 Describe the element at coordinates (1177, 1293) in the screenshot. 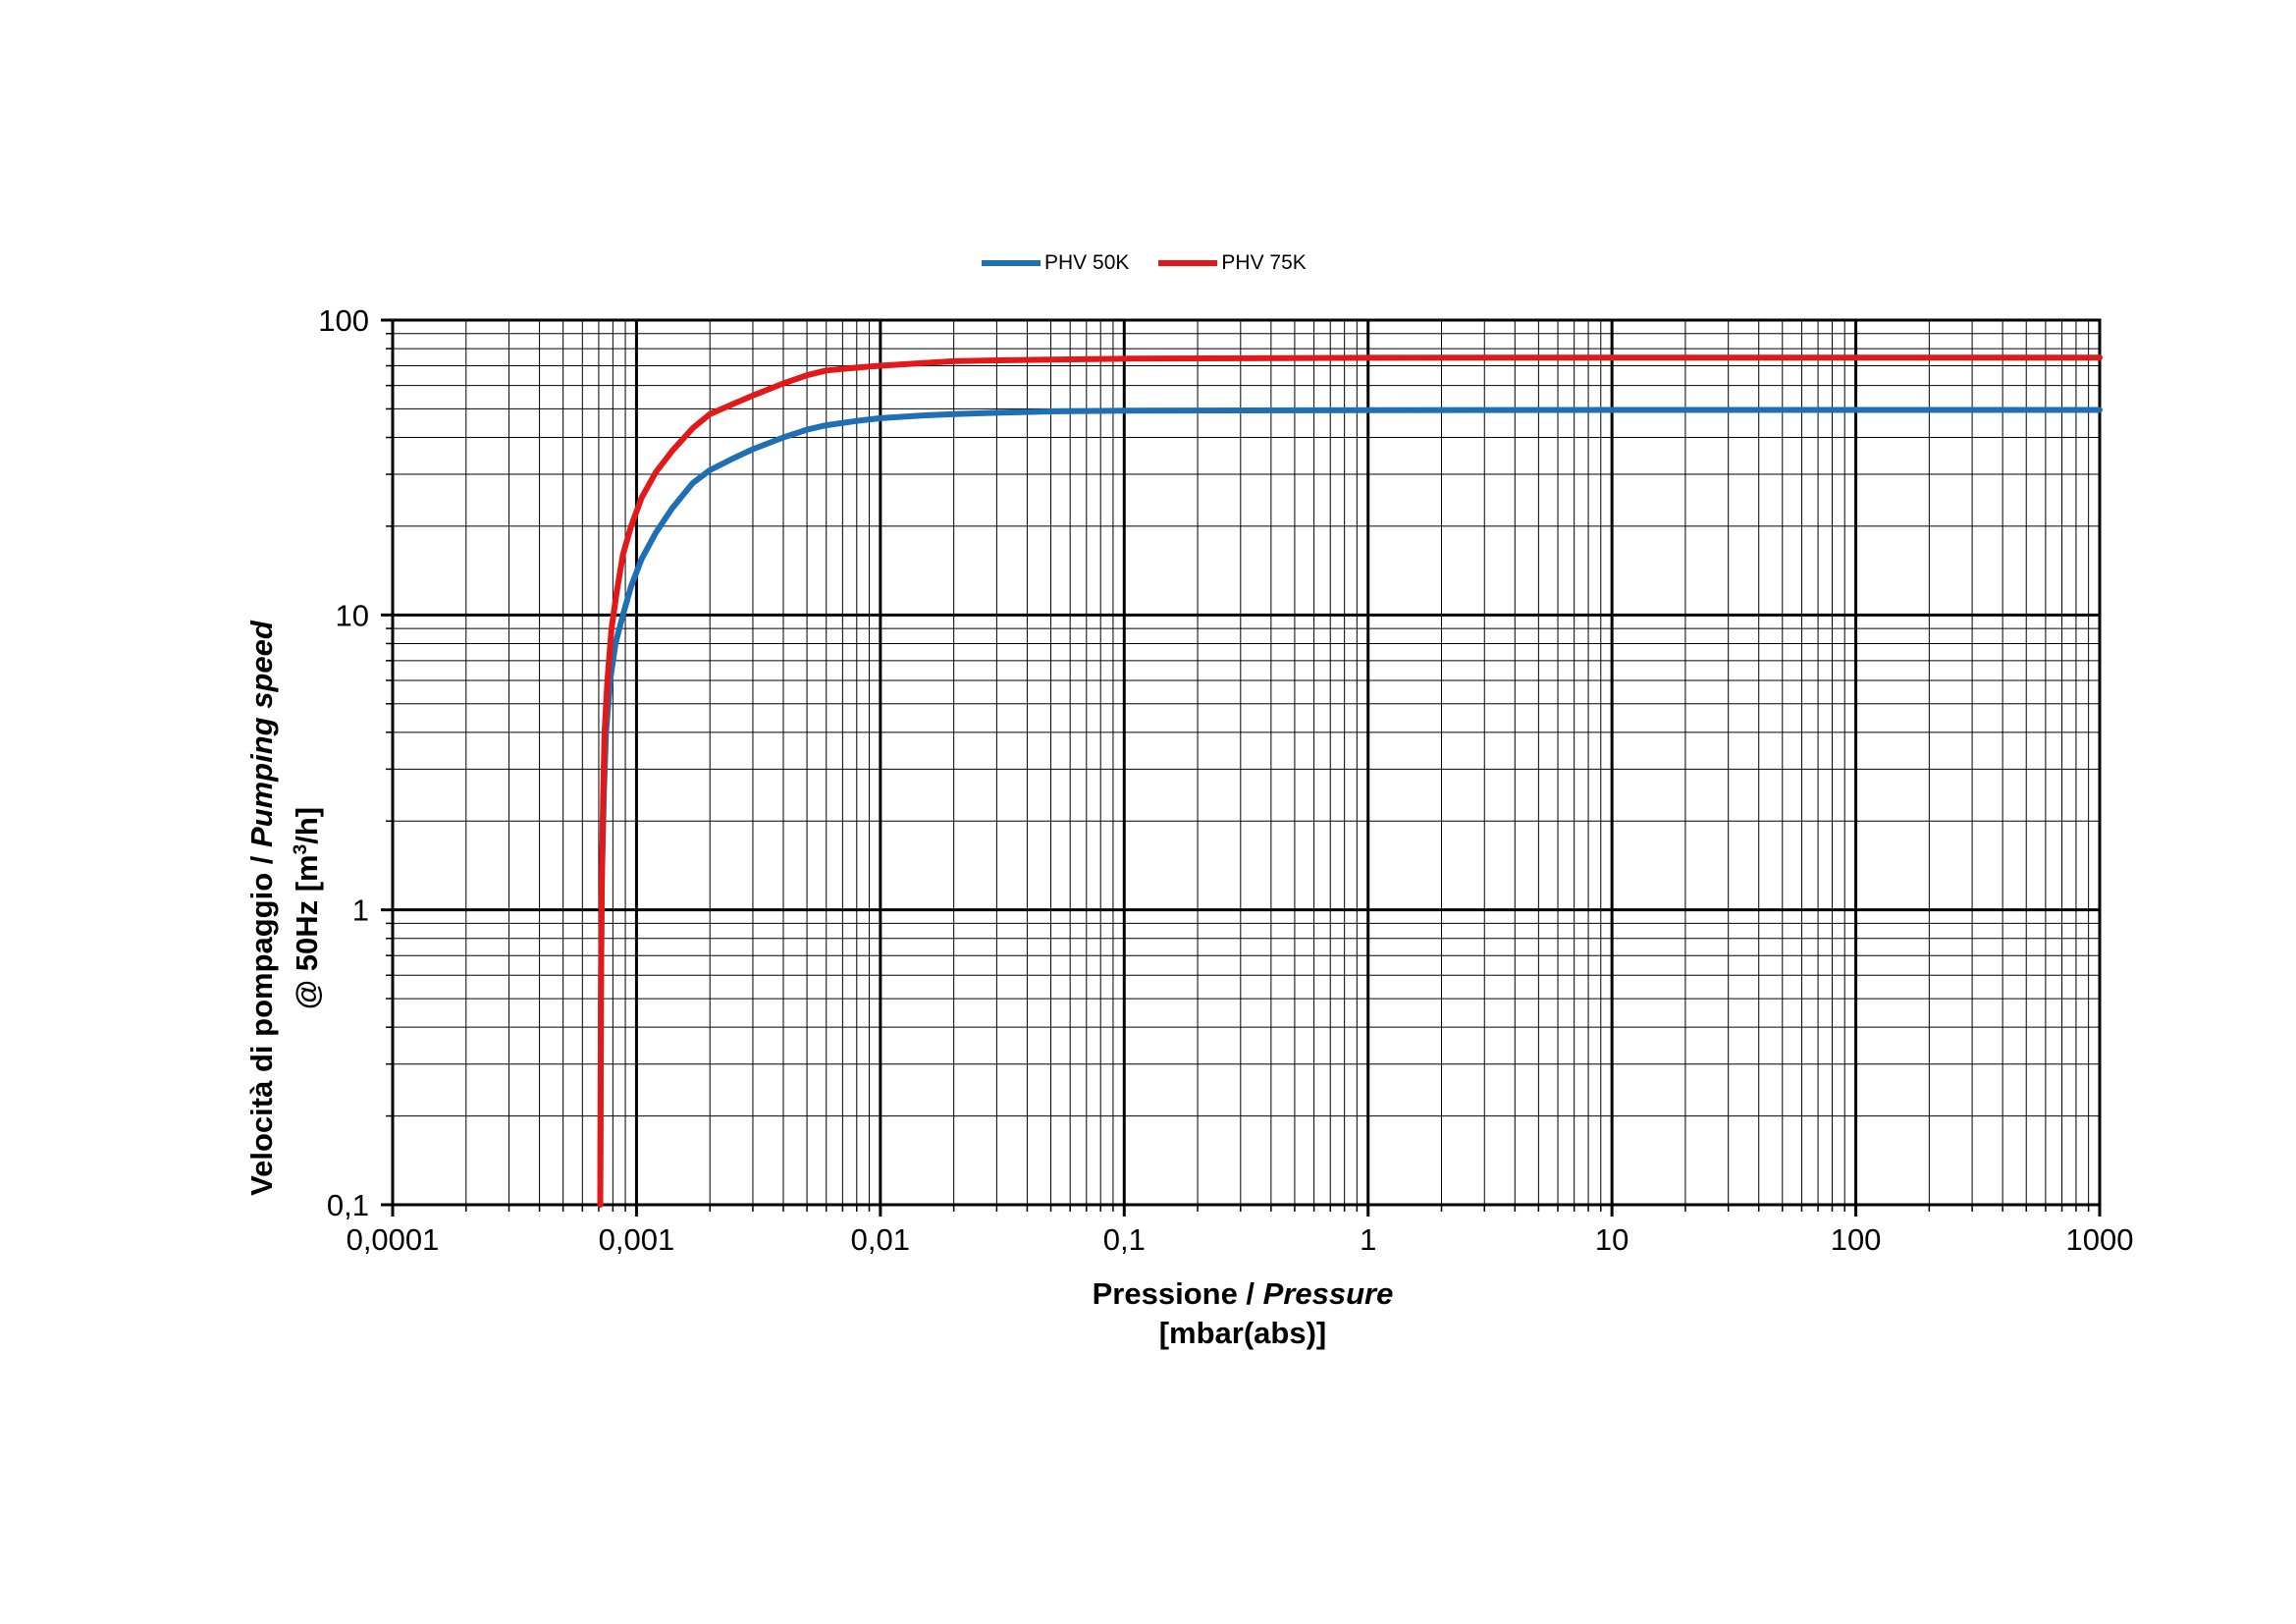

I see `x-axis-label-main: Pressione /` at that location.